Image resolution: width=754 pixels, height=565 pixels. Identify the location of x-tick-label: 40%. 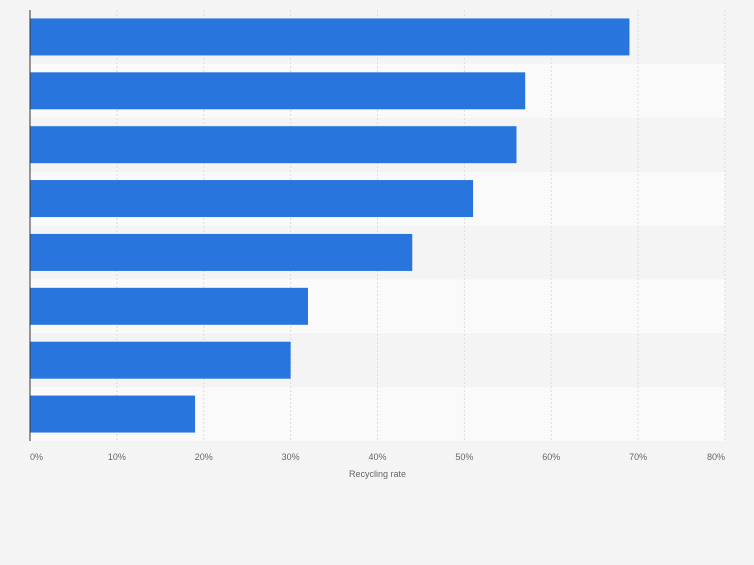
(377, 457).